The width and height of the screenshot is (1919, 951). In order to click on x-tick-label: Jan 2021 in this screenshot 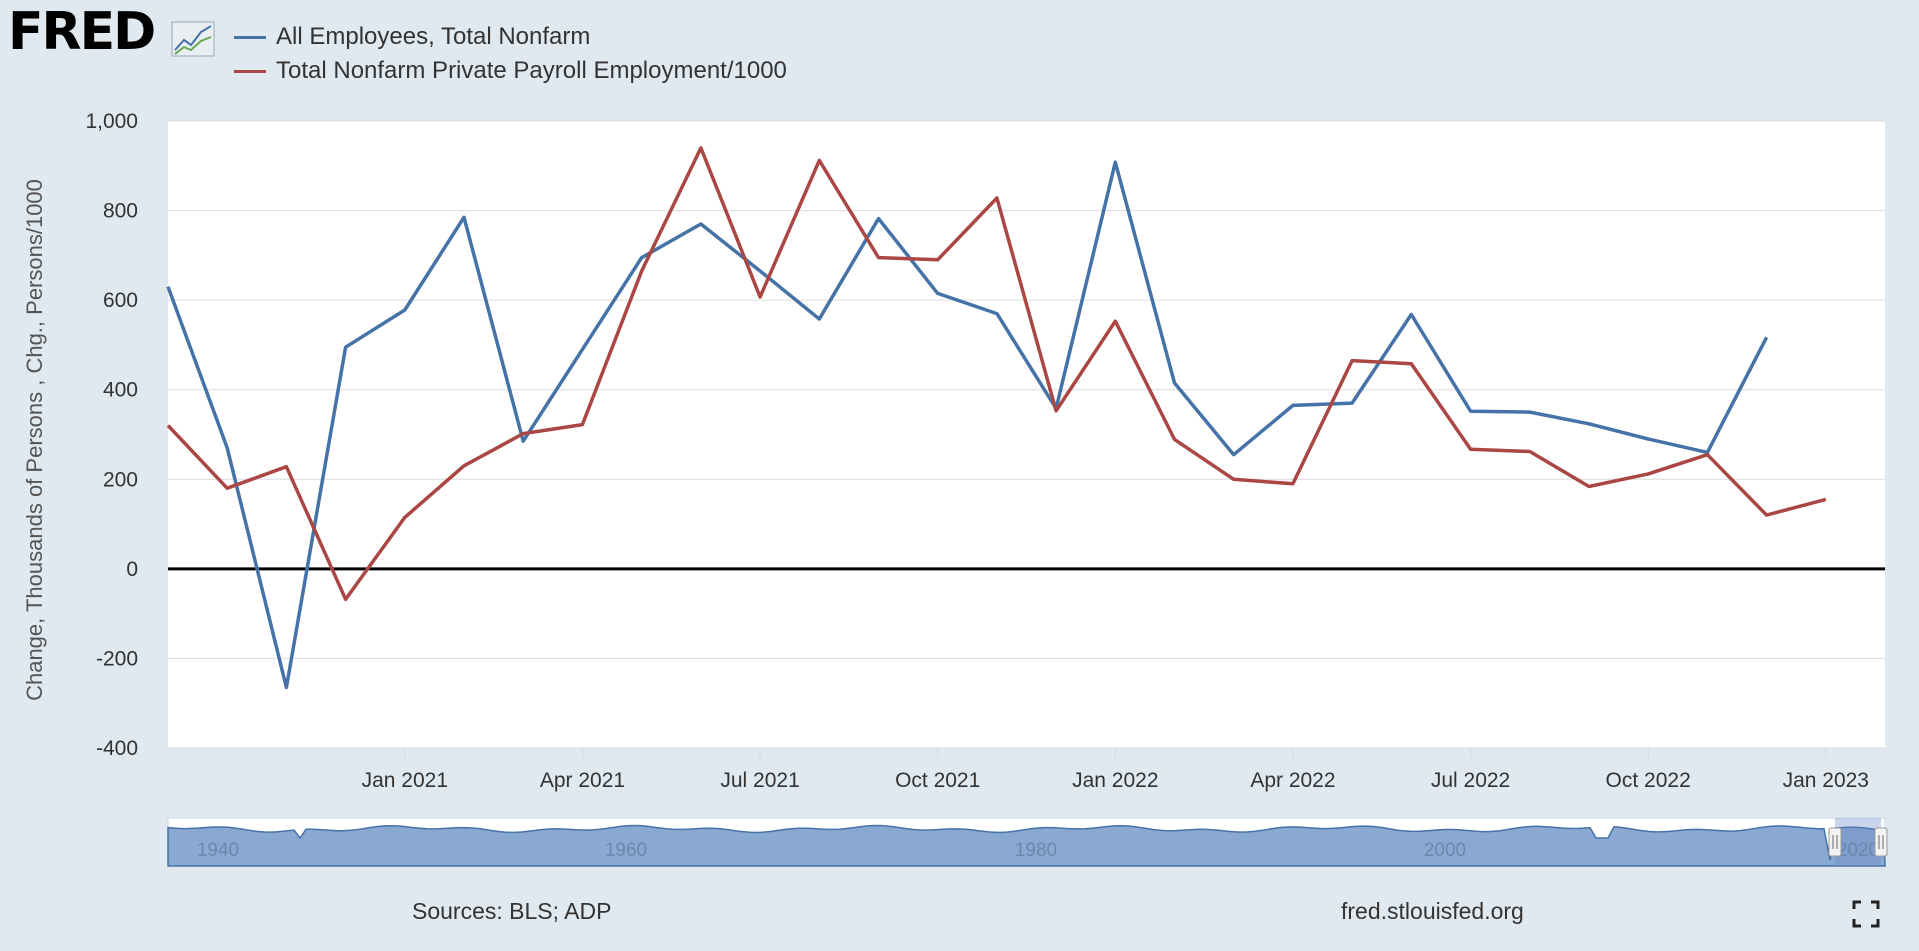, I will do `click(405, 780)`.